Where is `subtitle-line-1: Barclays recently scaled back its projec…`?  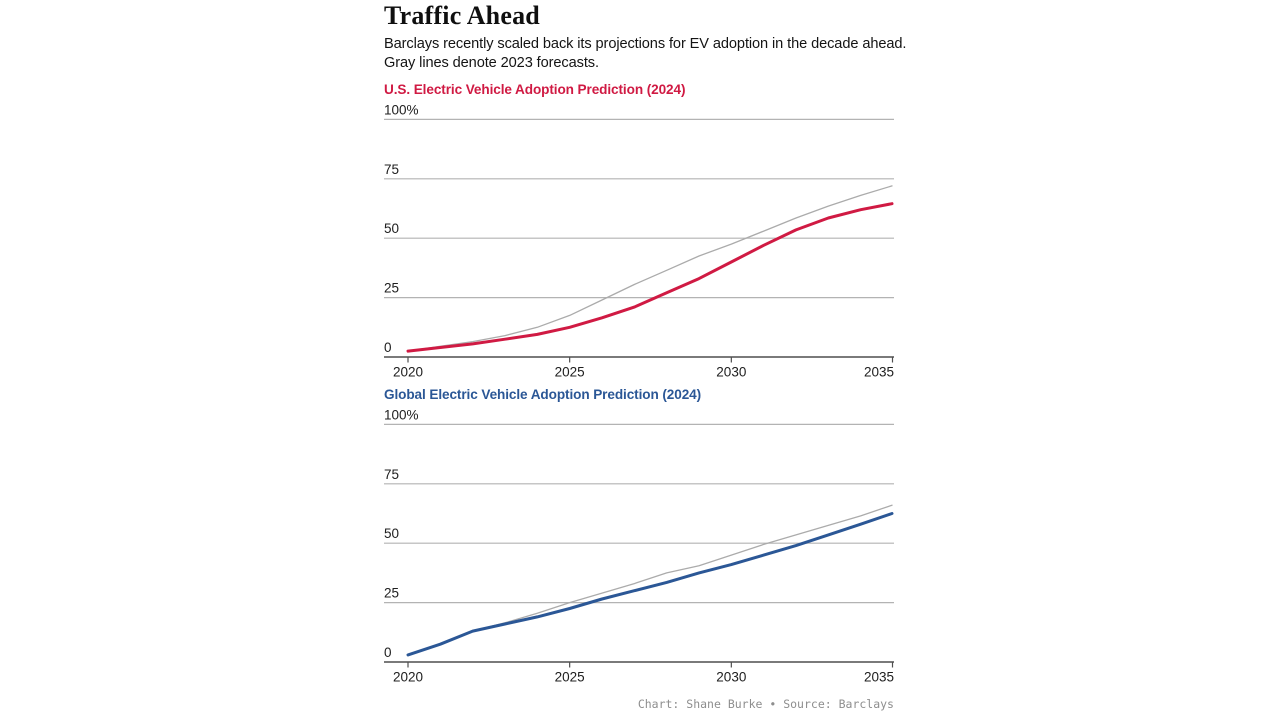 subtitle-line-1: Barclays recently scaled back its projec… is located at coordinates (645, 44).